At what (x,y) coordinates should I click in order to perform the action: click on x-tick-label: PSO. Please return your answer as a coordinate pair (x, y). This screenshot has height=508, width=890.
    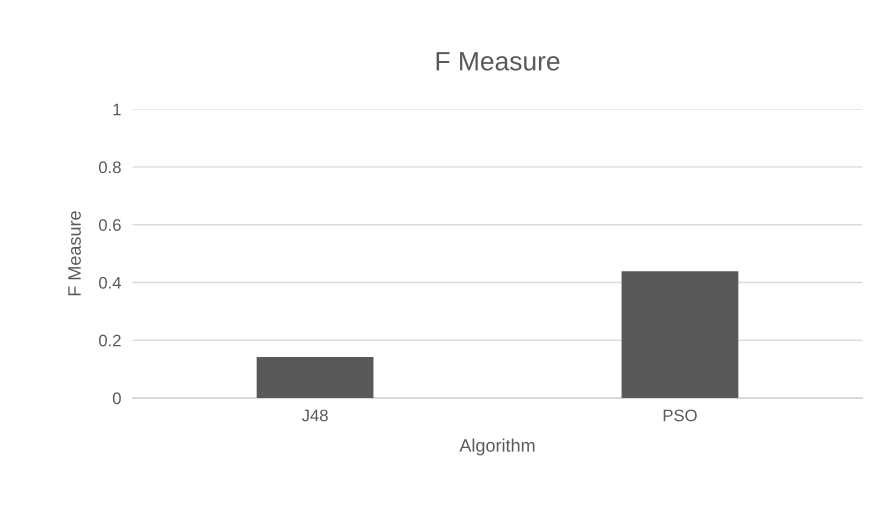
    Looking at the image, I should click on (680, 416).